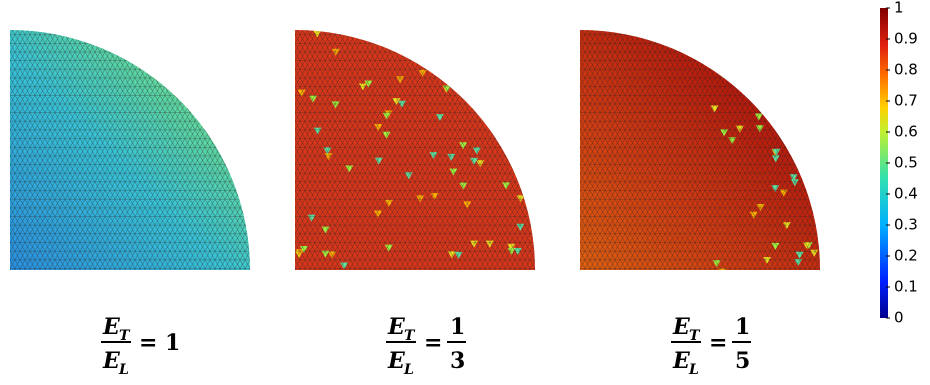  Describe the element at coordinates (906, 256) in the screenshot. I see `colorbar-tick-label: 0.2` at that location.